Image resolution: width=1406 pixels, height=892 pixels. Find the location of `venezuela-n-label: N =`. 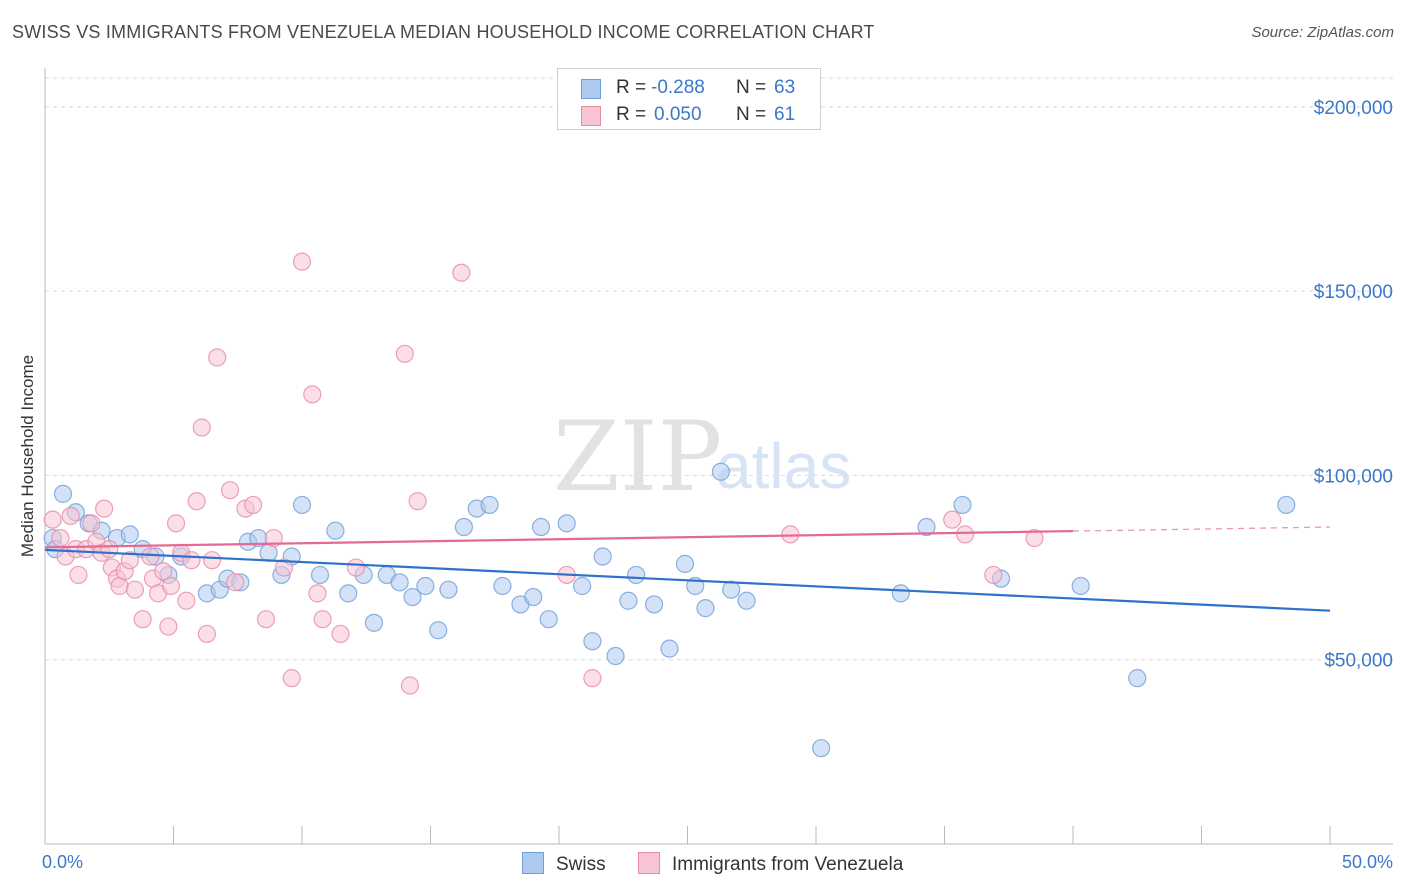

venezuela-n-label: N = is located at coordinates (751, 114).